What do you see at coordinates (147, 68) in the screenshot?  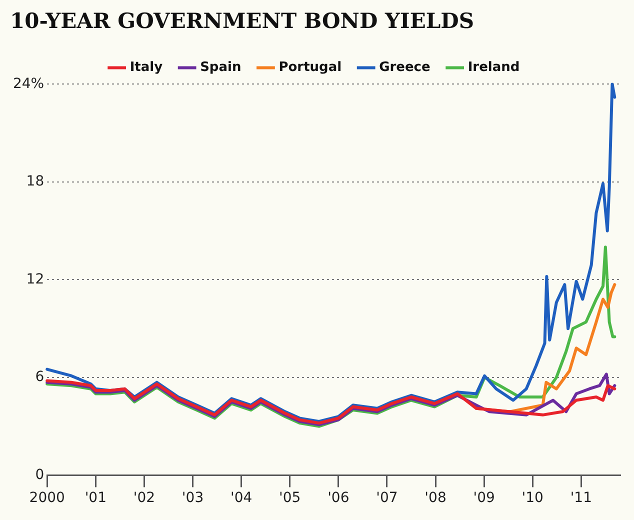 I see `legend-label: Italy` at bounding box center [147, 68].